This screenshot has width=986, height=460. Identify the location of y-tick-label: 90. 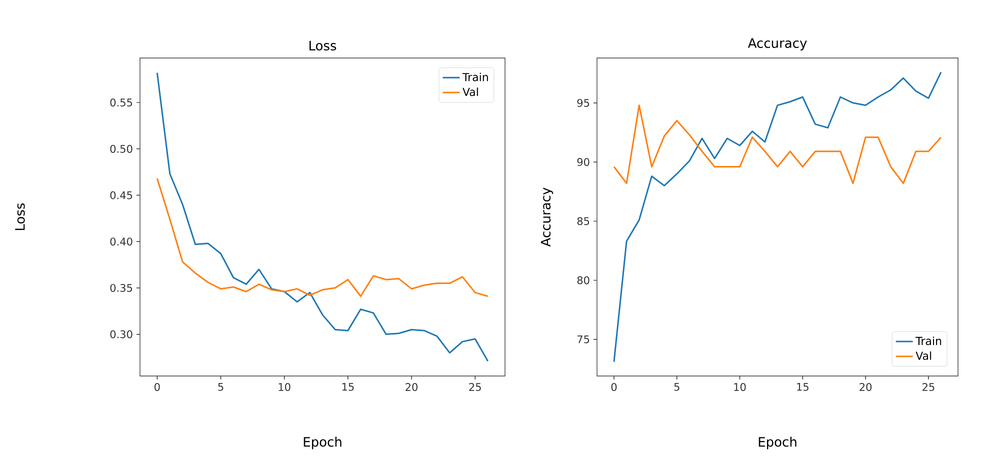
(583, 162).